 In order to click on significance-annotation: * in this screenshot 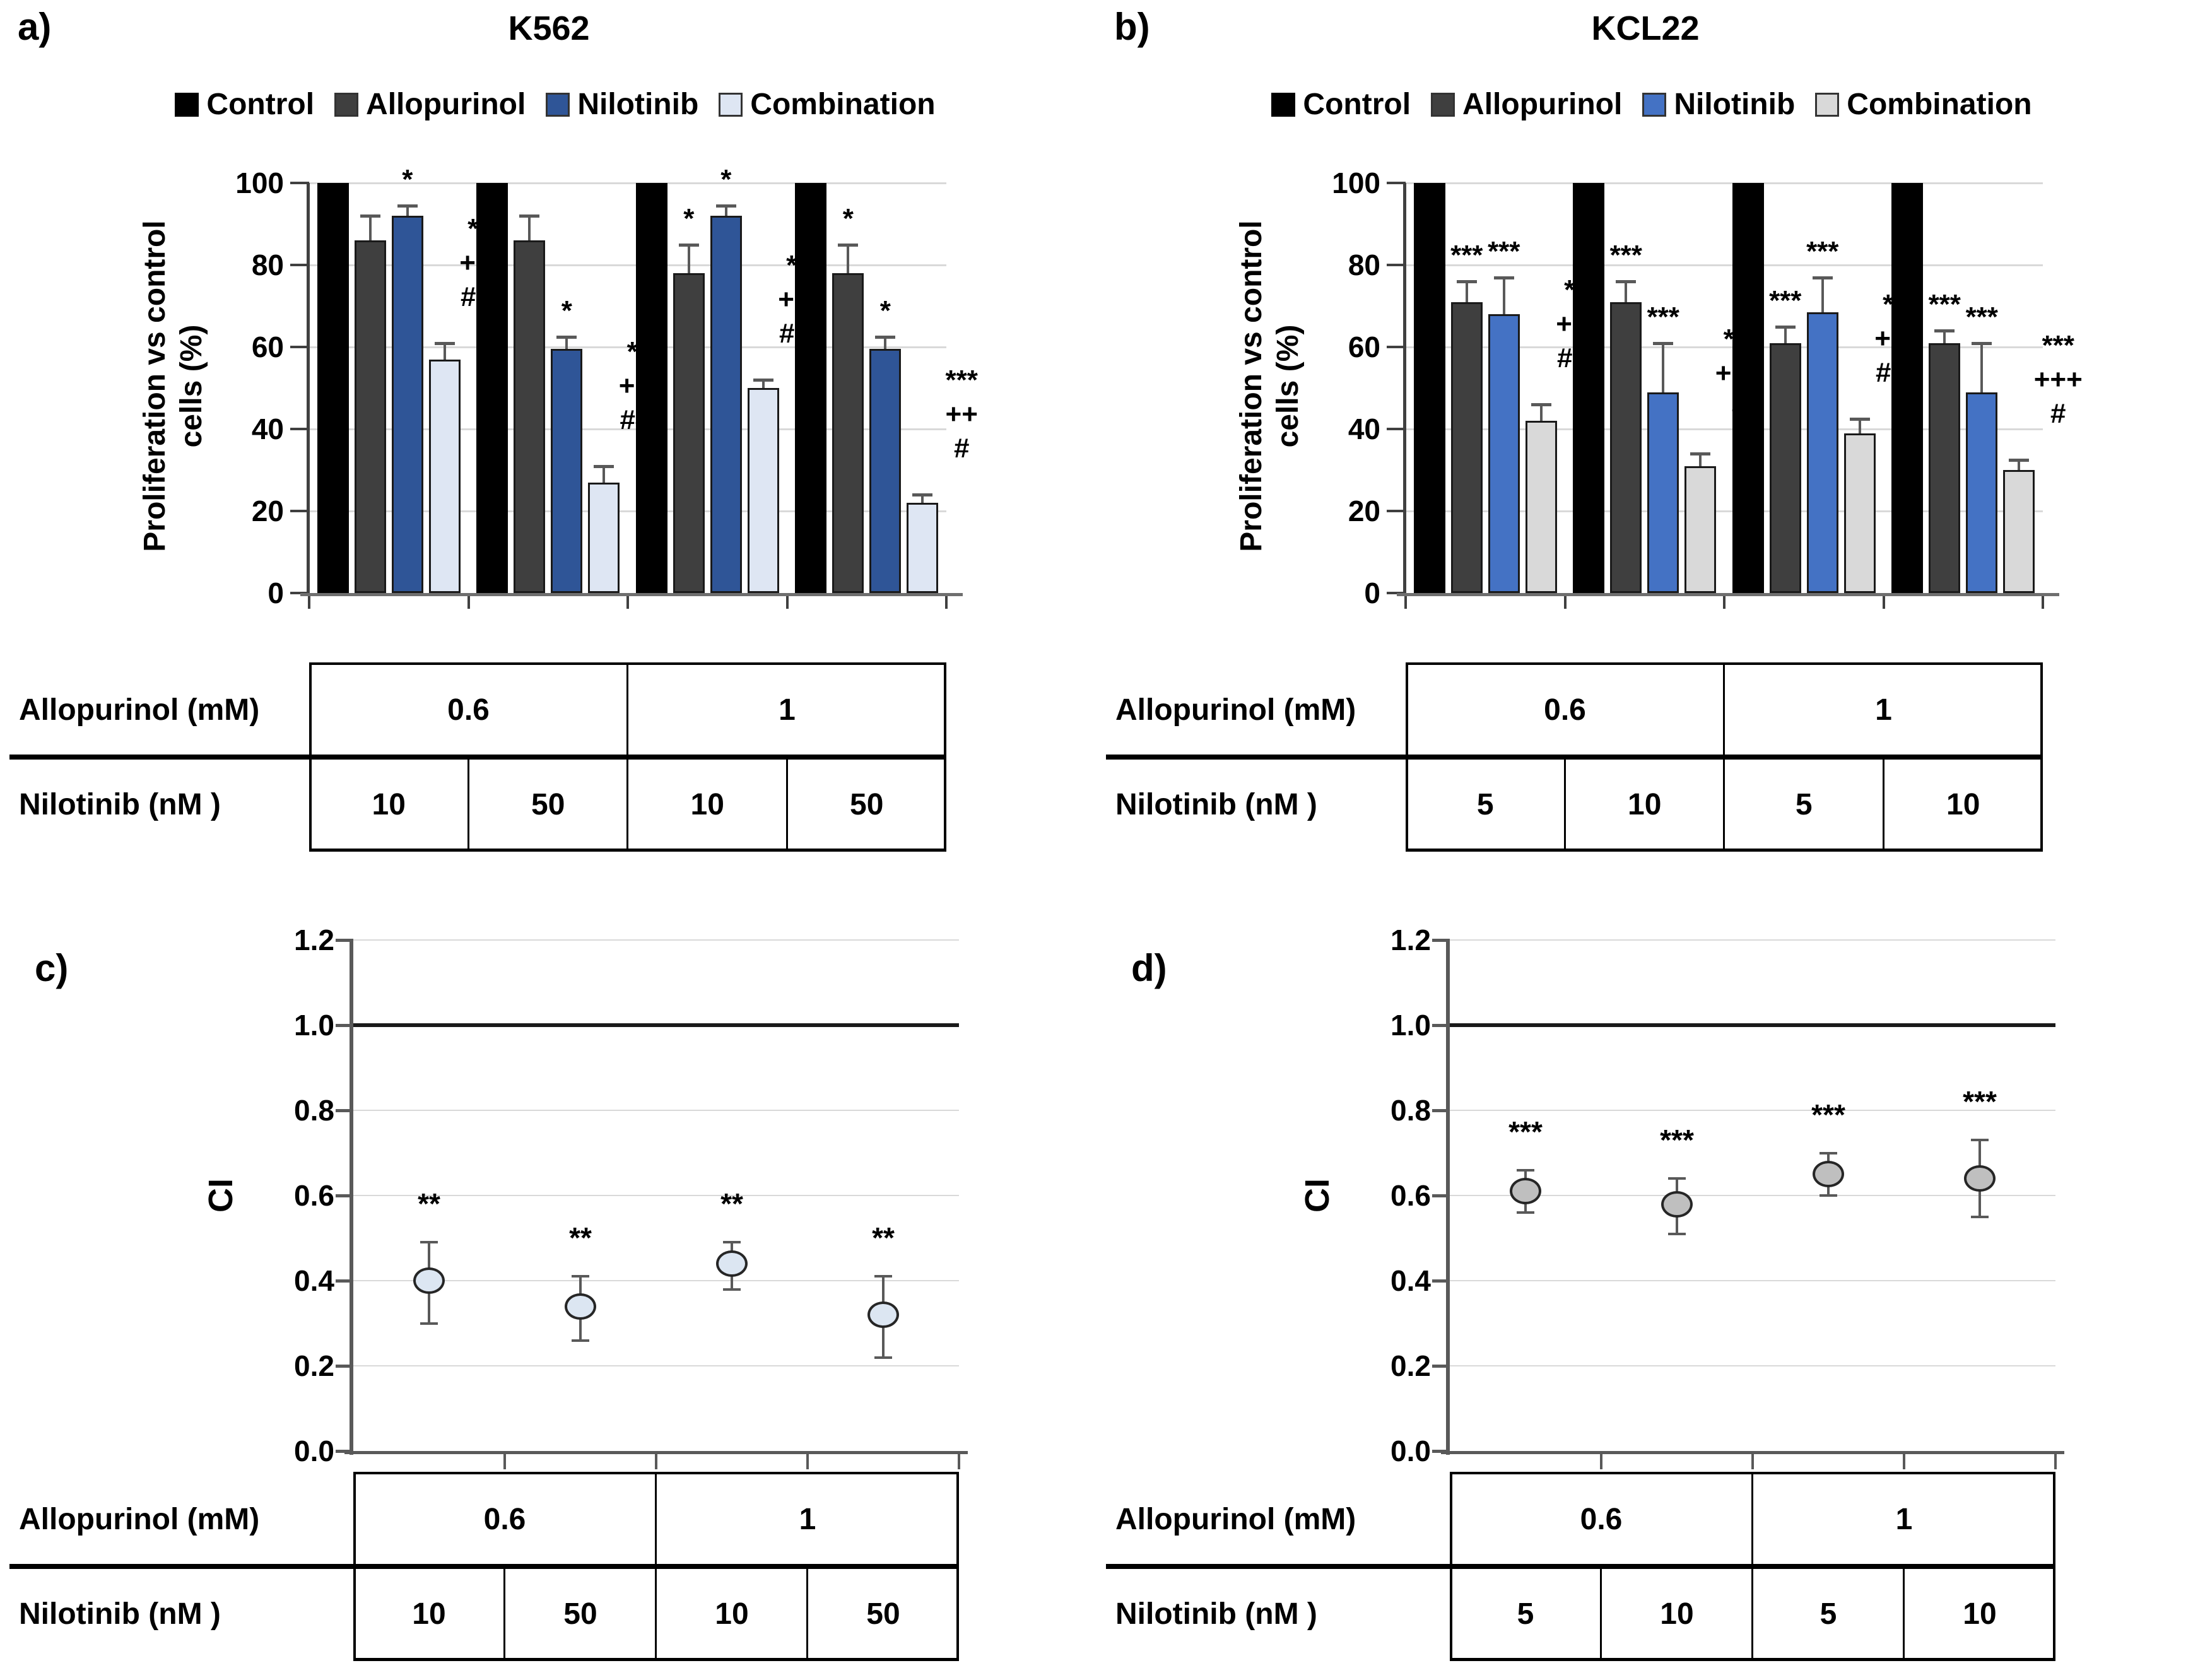, I will do `click(688, 219)`.